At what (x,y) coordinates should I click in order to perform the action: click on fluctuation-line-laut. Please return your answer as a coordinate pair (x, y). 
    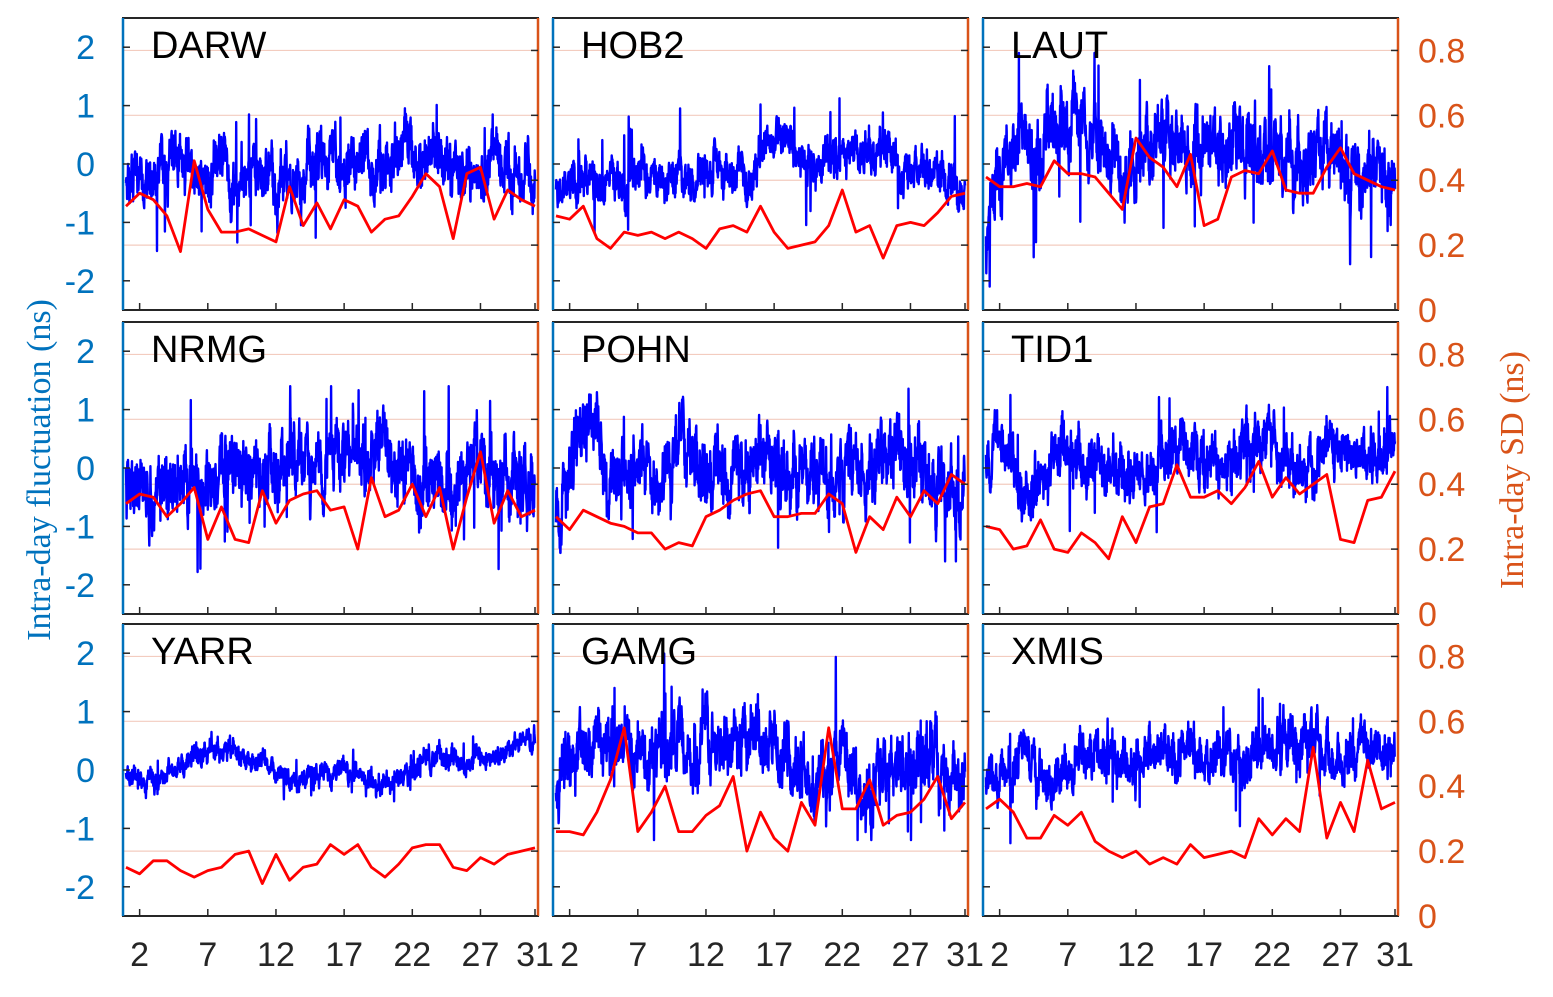
    Looking at the image, I should click on (1190, 169).